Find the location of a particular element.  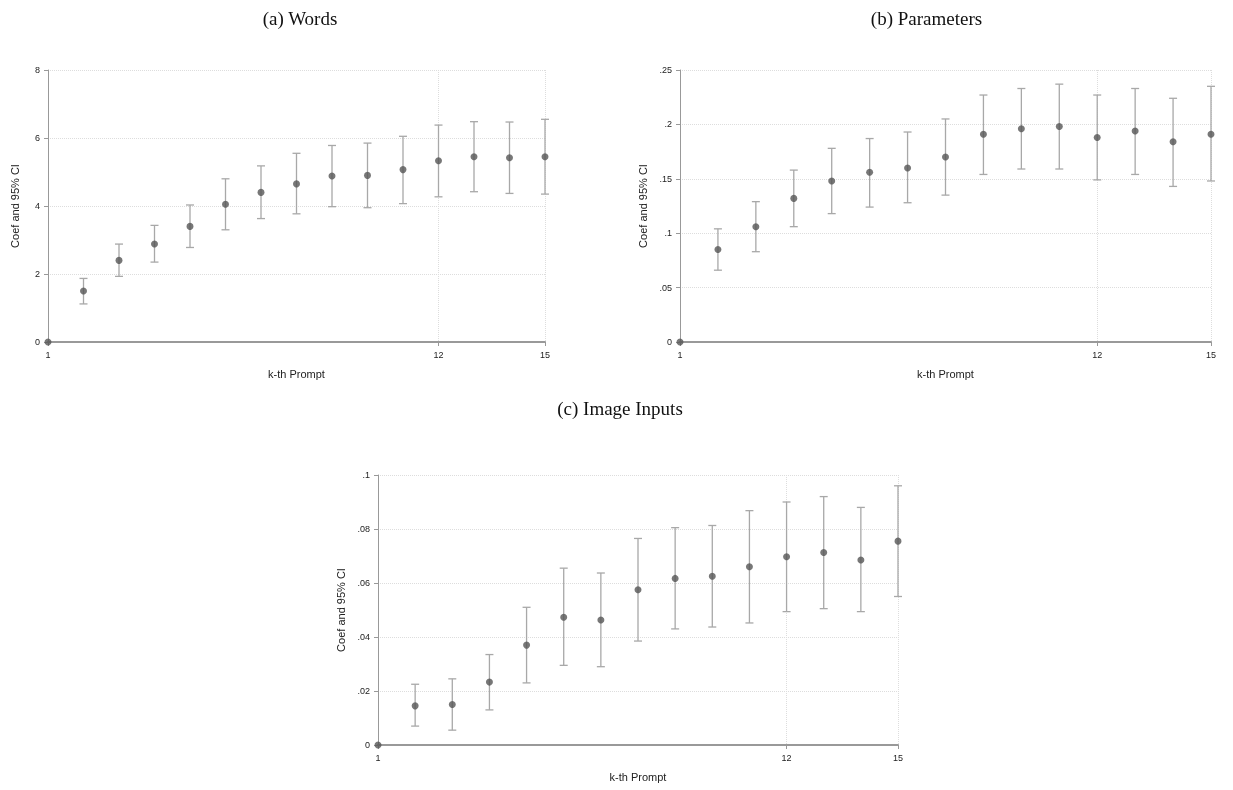

y-tick-label: 8 is located at coordinates (37, 70).